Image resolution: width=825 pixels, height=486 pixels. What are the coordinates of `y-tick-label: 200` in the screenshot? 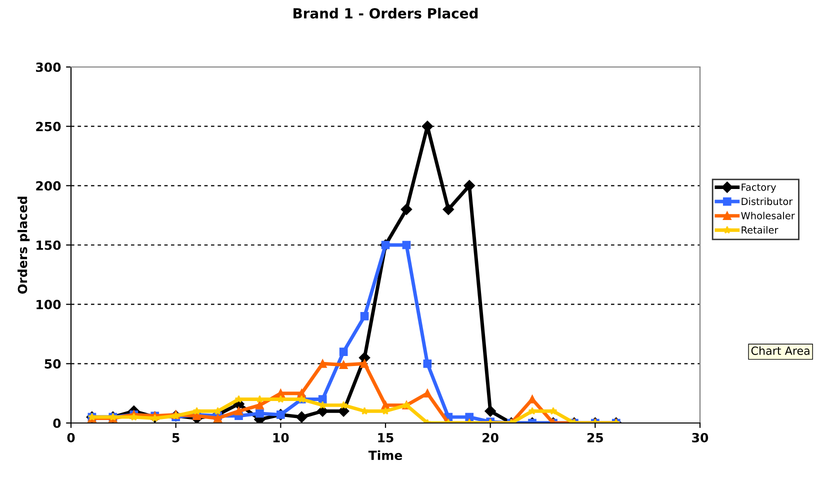 It's located at (48, 186).